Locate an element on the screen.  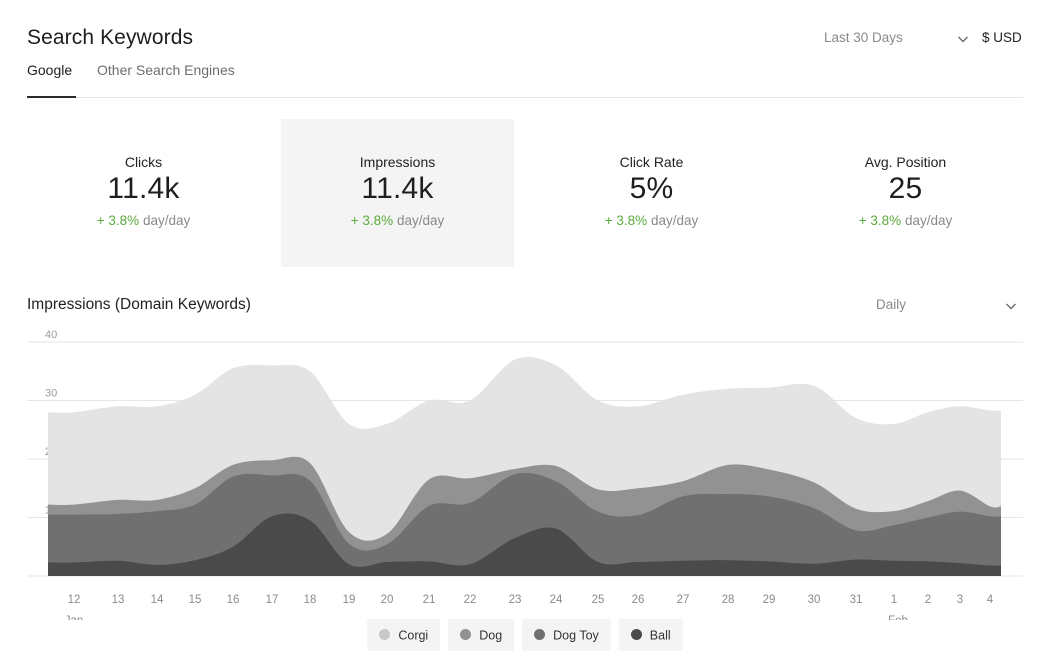
x-tick-label: 26 is located at coordinates (638, 600).